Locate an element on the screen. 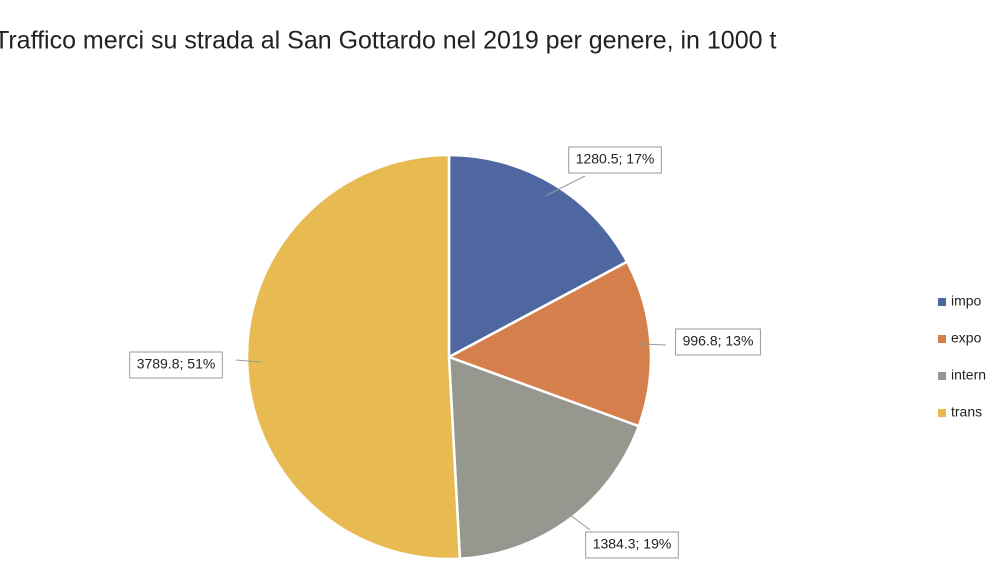  data-label: 996.8; 13% is located at coordinates (718, 341).